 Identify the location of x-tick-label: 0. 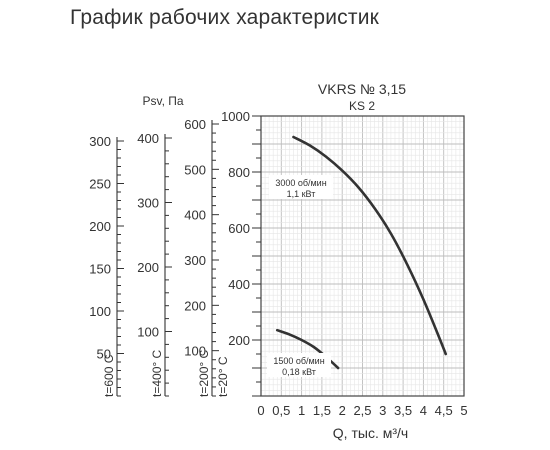
(260, 410).